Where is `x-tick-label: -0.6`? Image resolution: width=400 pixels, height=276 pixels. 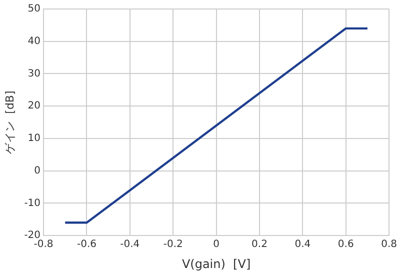 x-tick-label: -0.6 is located at coordinates (86, 244).